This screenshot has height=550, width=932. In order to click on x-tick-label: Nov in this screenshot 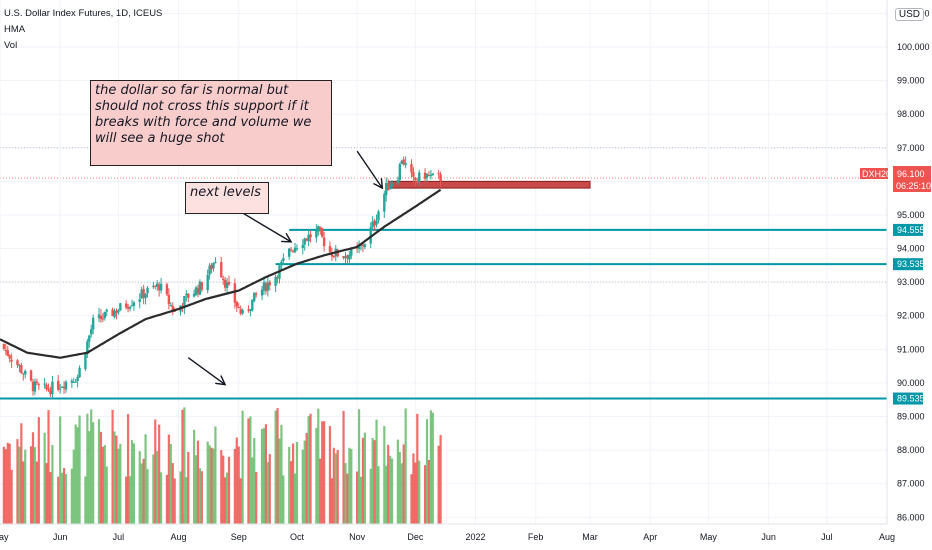, I will do `click(357, 537)`.